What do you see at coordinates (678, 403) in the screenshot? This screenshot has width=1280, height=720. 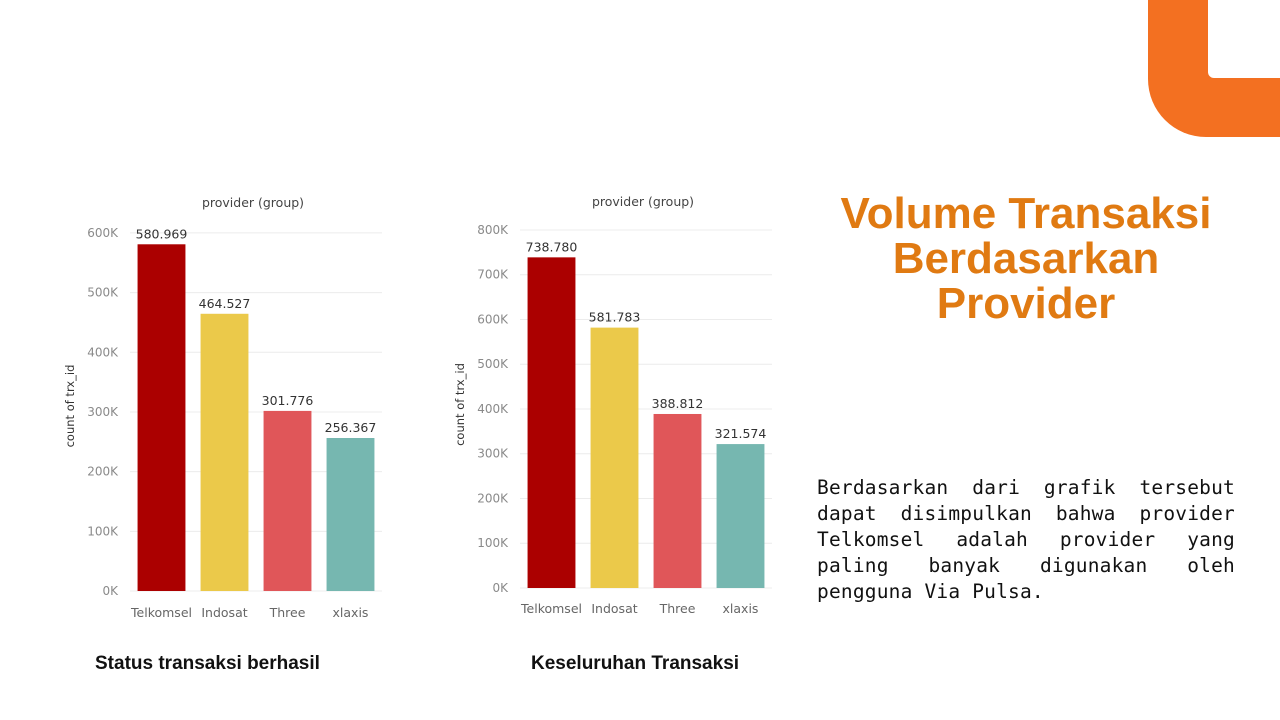 I see `bar-value-label: 388.812` at bounding box center [678, 403].